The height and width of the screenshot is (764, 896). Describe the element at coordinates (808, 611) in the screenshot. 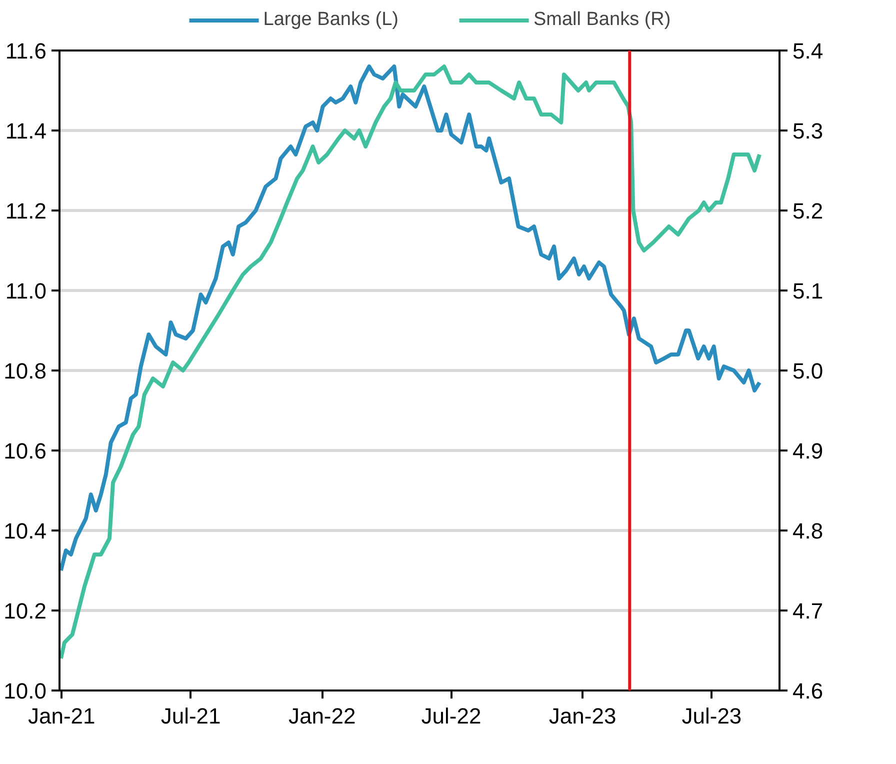

I see `y2-tick-label: 4.7` at that location.